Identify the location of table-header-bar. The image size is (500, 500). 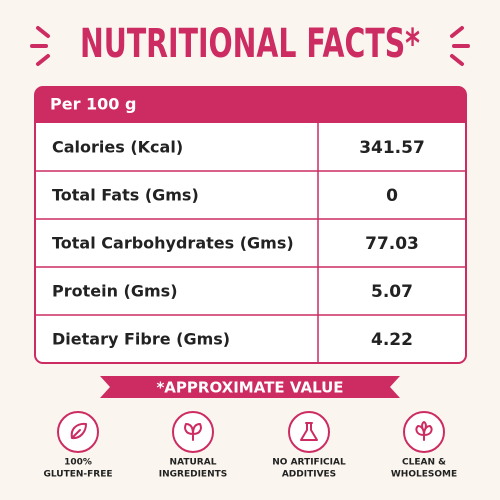
(250, 105).